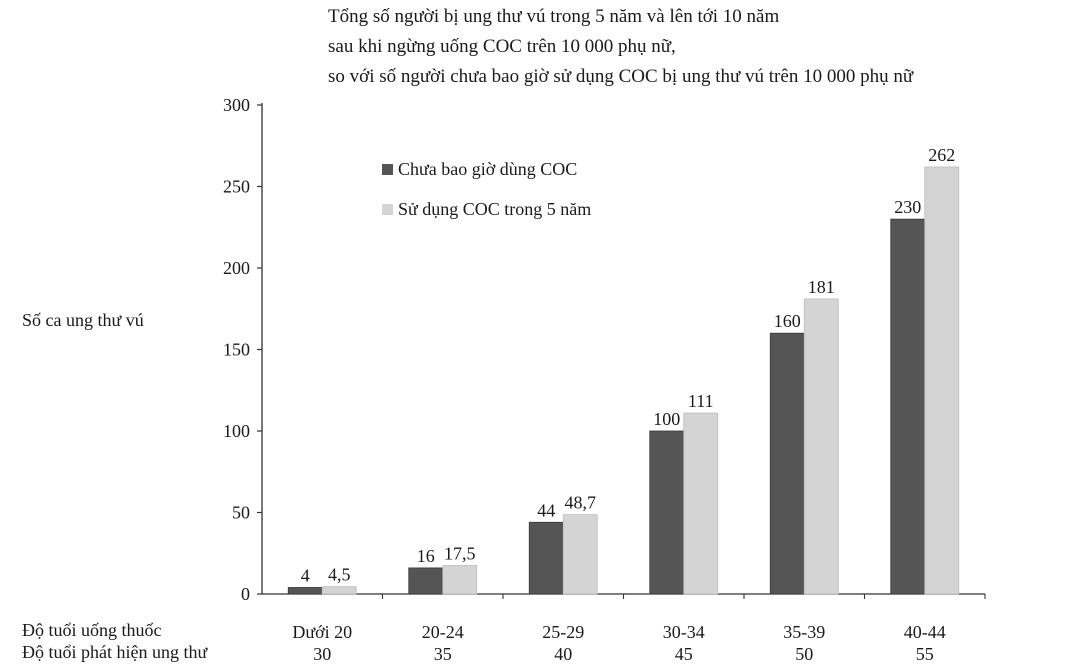 This screenshot has height=665, width=1078. I want to click on y-tick-label: 250, so click(236, 187).